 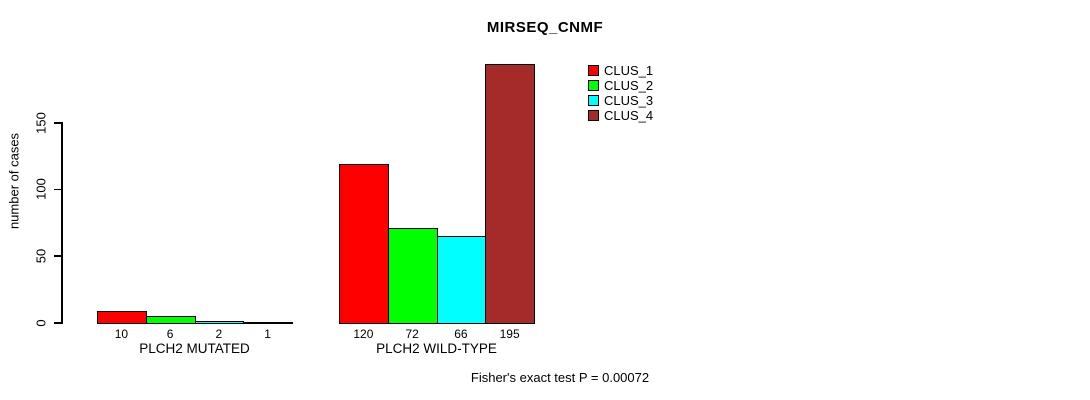 What do you see at coordinates (436, 348) in the screenshot?
I see `category-label: PLCH2 WILD-TYPE` at bounding box center [436, 348].